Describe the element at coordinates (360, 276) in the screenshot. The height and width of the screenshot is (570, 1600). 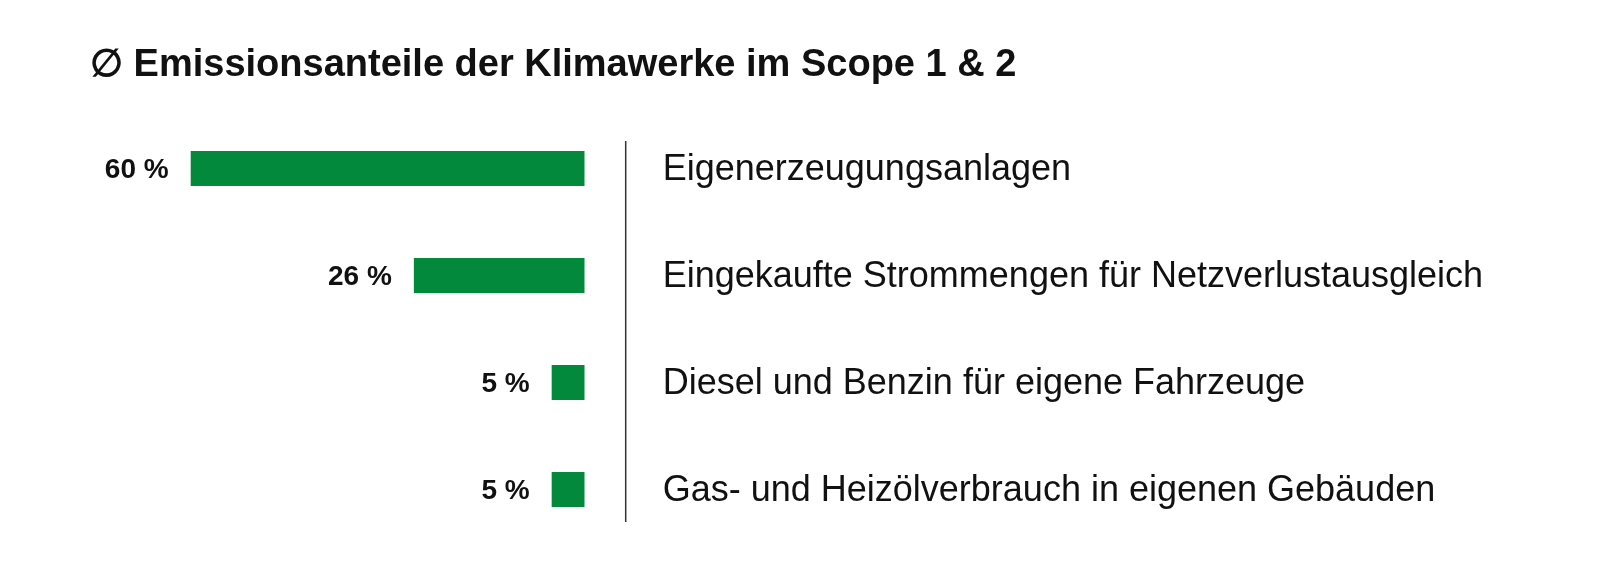
I see `data-label: 26 %` at that location.